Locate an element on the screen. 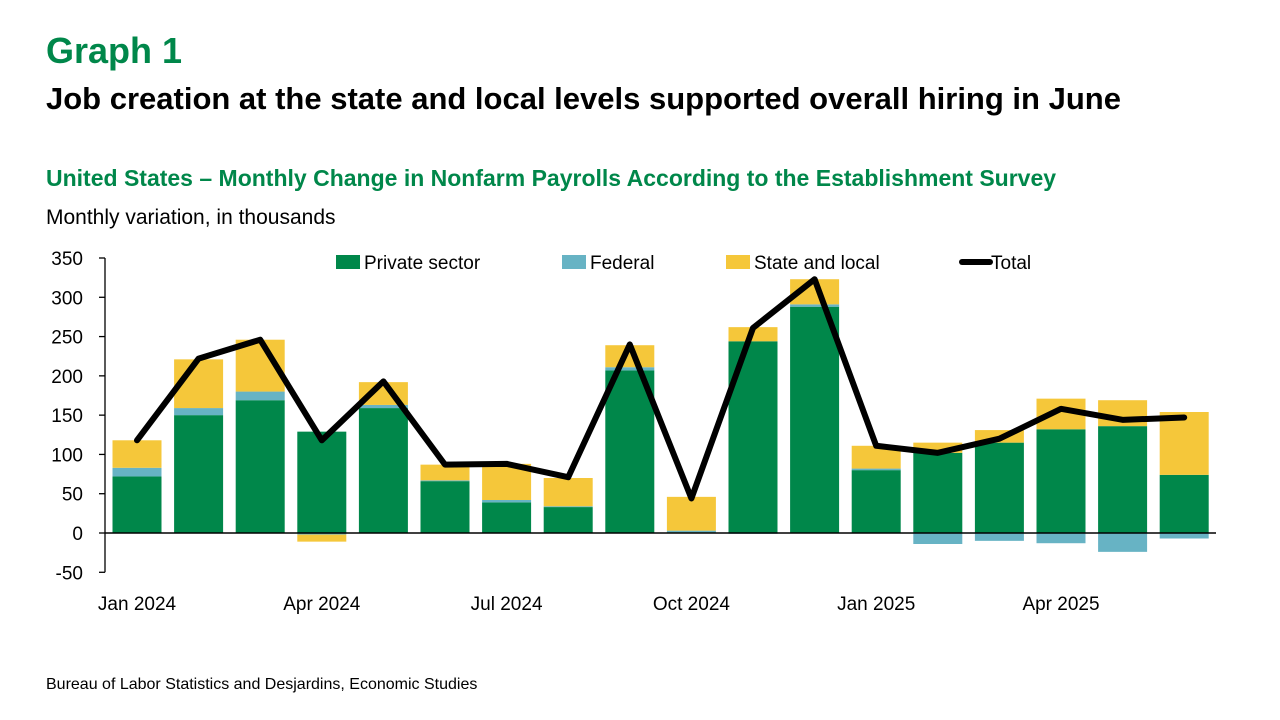 Image resolution: width=1280 pixels, height=720 pixels. y-tick-label: 200 is located at coordinates (67, 377).